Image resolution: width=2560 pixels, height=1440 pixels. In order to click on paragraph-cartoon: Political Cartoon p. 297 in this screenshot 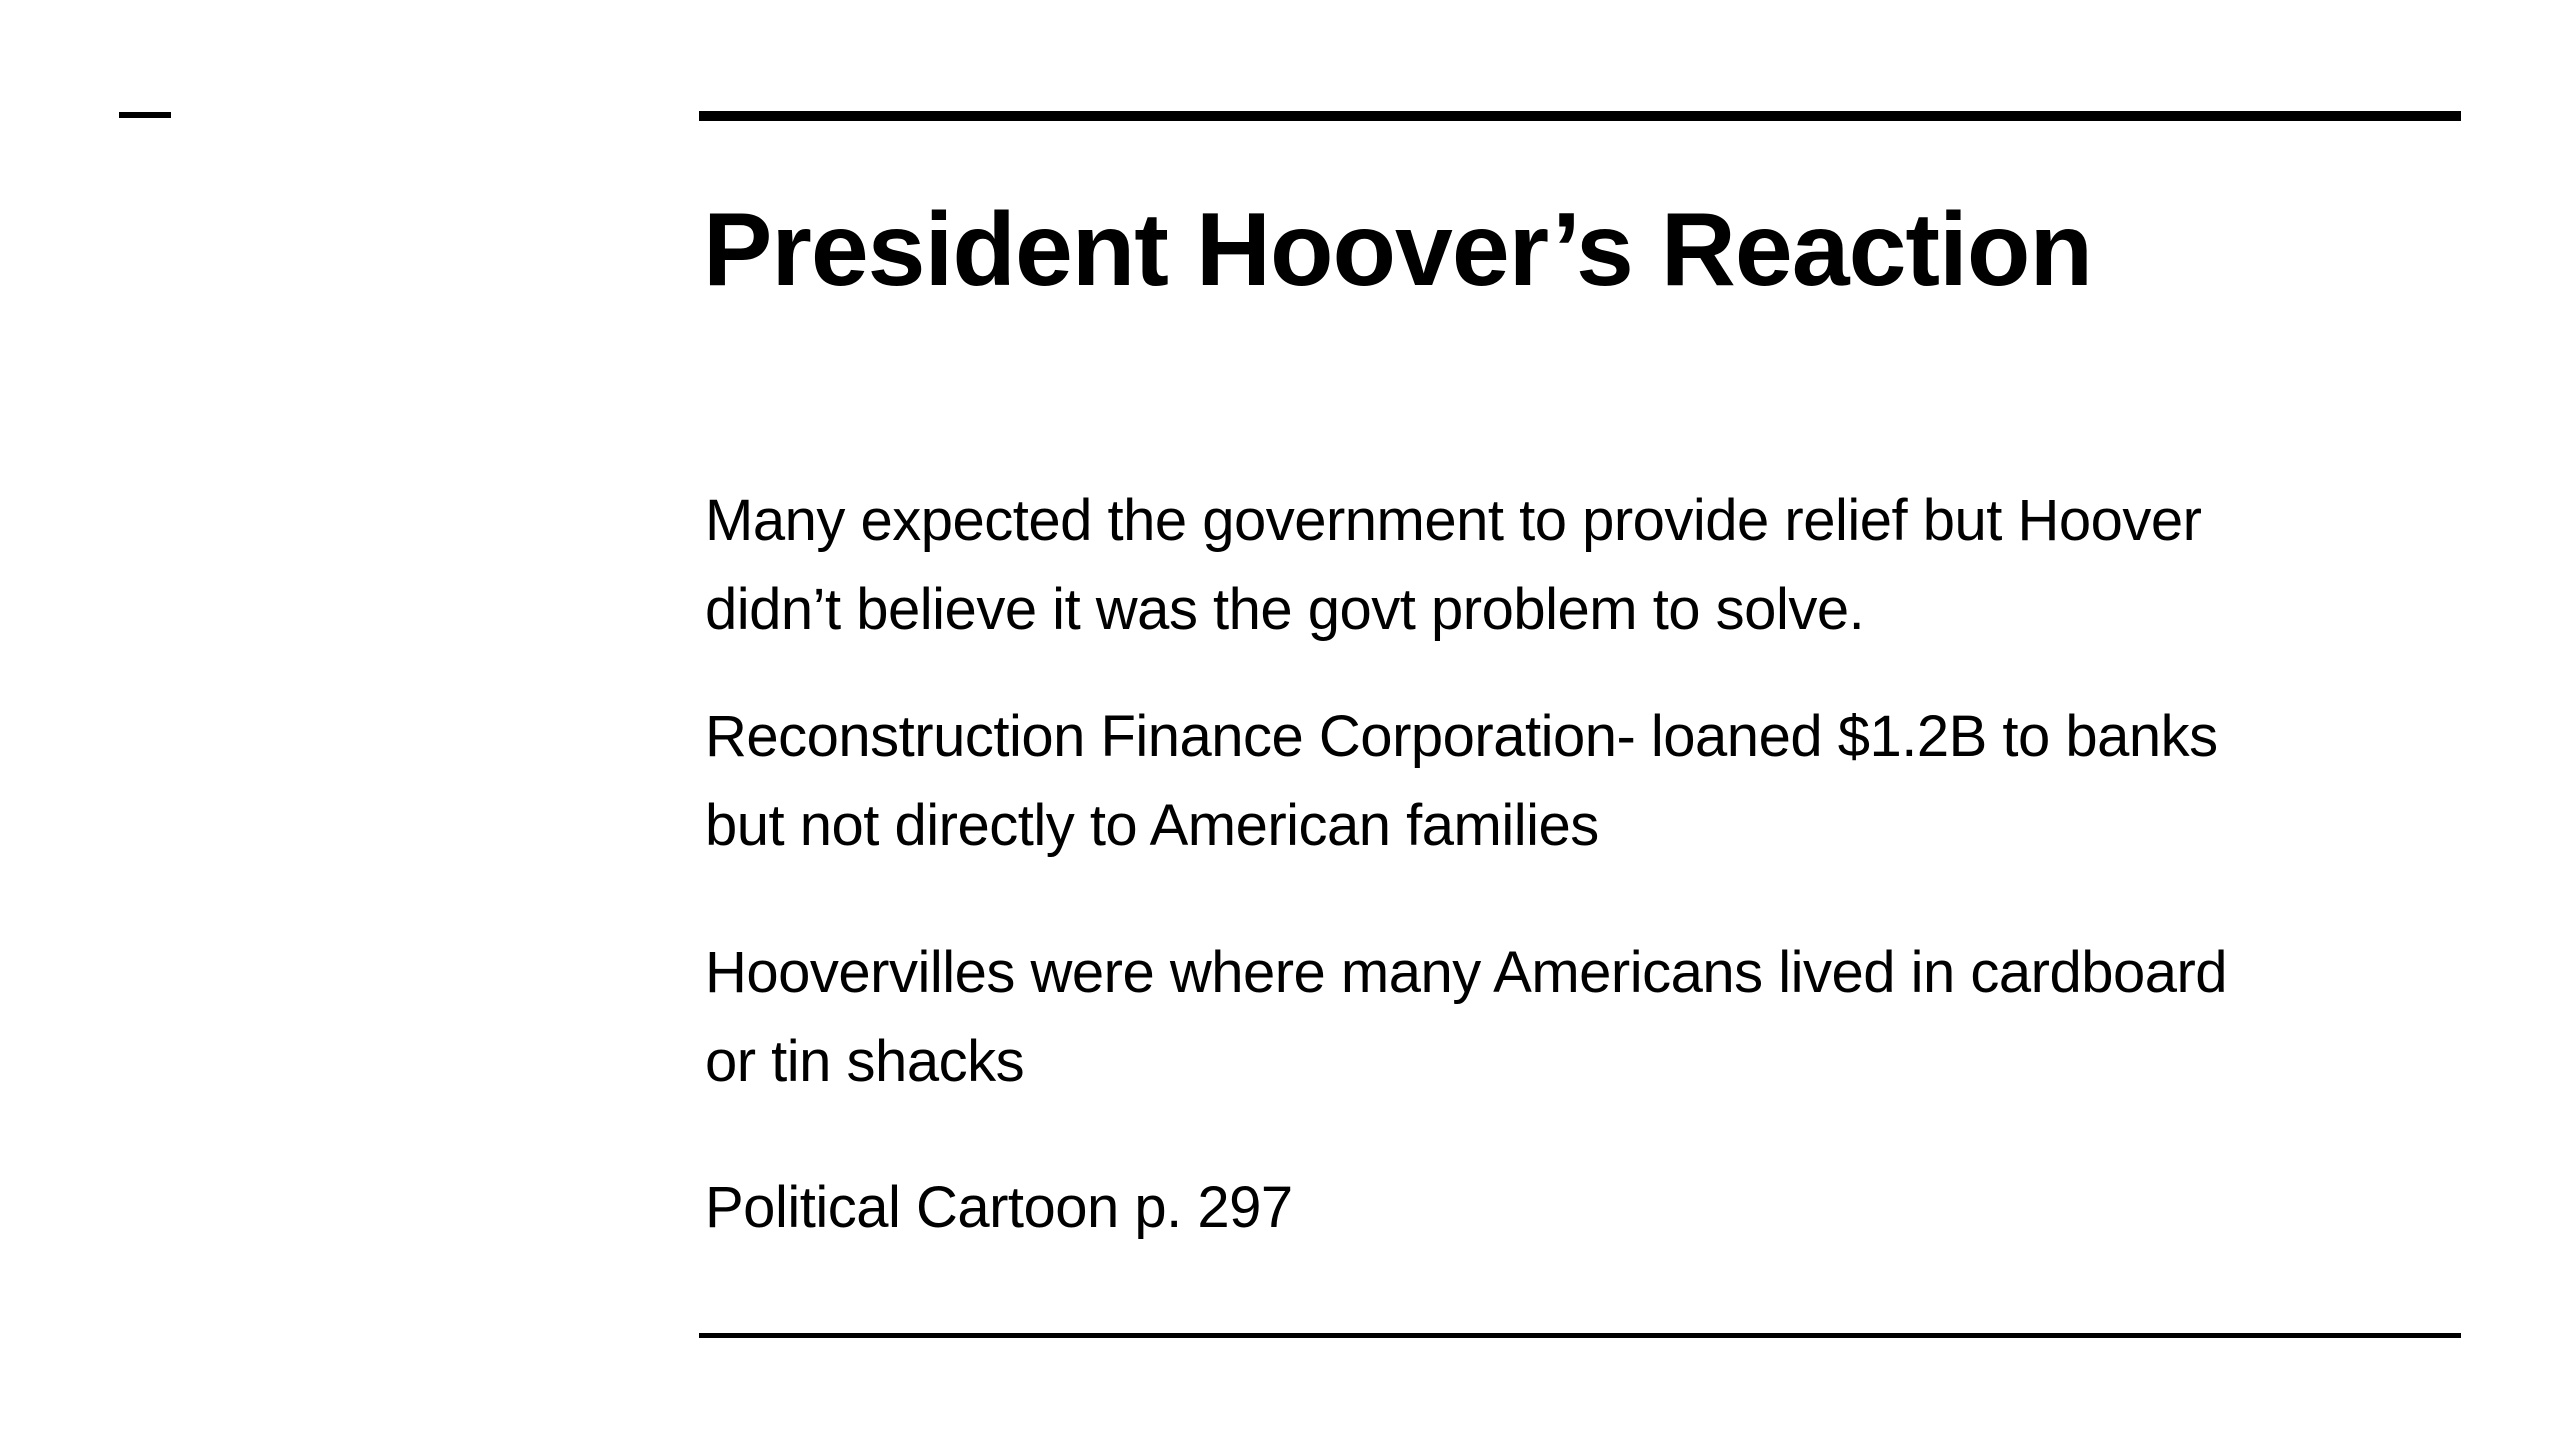, I will do `click(999, 1207)`.